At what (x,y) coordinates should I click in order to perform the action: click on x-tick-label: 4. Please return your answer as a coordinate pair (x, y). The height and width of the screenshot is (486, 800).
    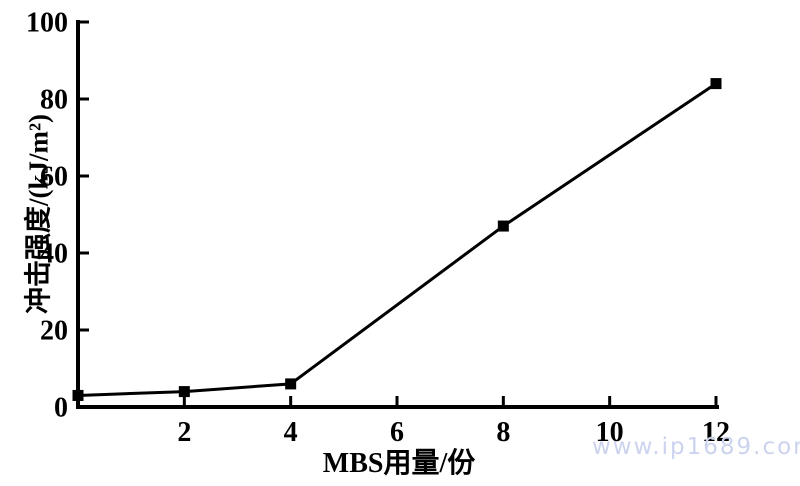
    Looking at the image, I should click on (291, 432).